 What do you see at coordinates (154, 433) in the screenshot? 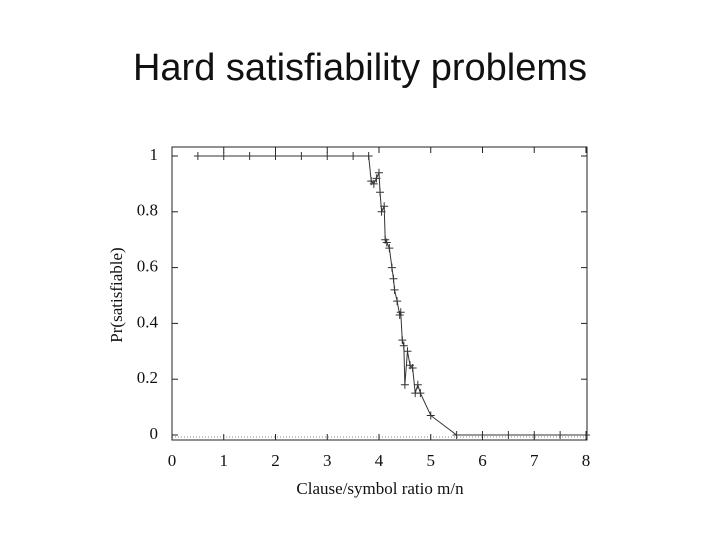
I see `y-tick-label: 0` at bounding box center [154, 433].